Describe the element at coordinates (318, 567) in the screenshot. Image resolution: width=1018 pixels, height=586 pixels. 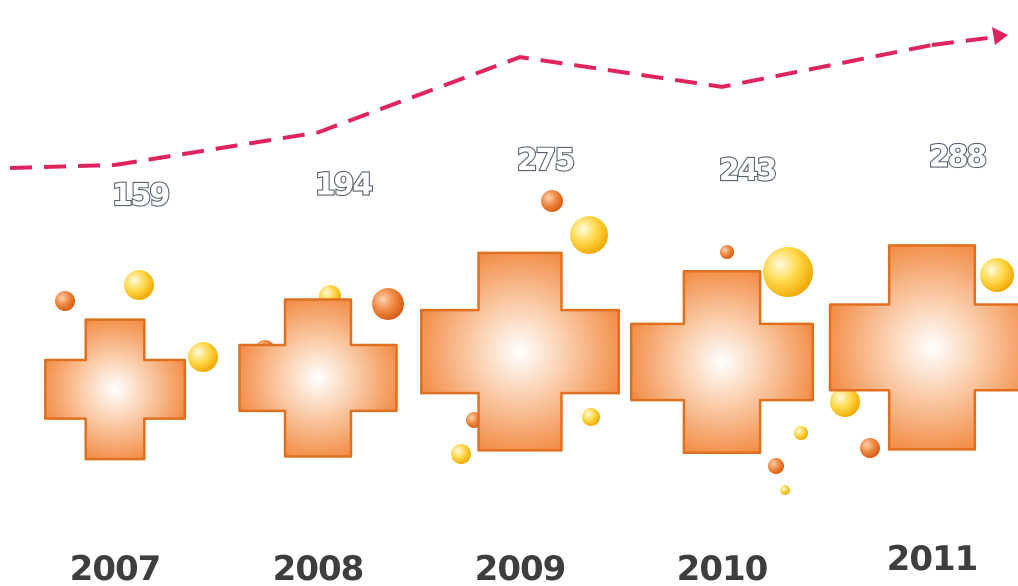
I see `category-label: 2008` at that location.